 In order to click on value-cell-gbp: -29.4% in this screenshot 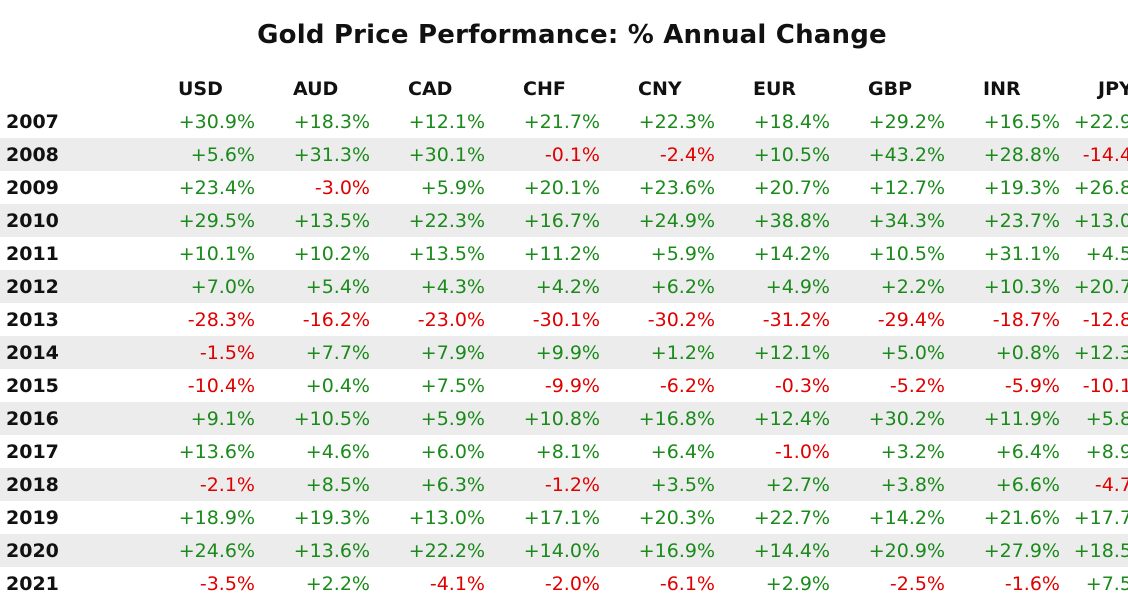, I will do `click(911, 319)`.